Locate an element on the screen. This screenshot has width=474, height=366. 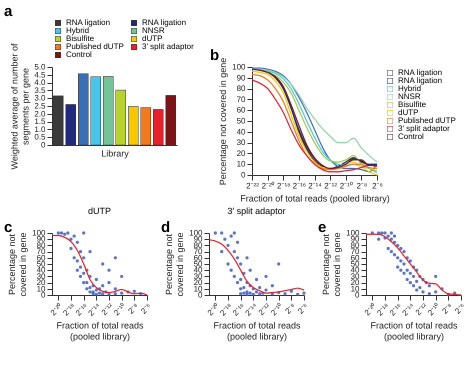
y-axis-title: Weighted average of number of segments per gene is located at coordinates (19, 106).